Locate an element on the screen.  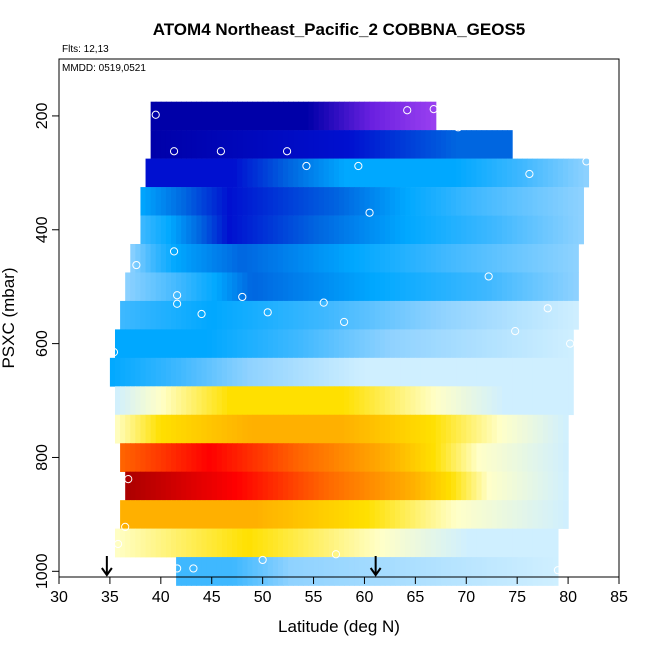
x-tick-label: 40 is located at coordinates (161, 597).